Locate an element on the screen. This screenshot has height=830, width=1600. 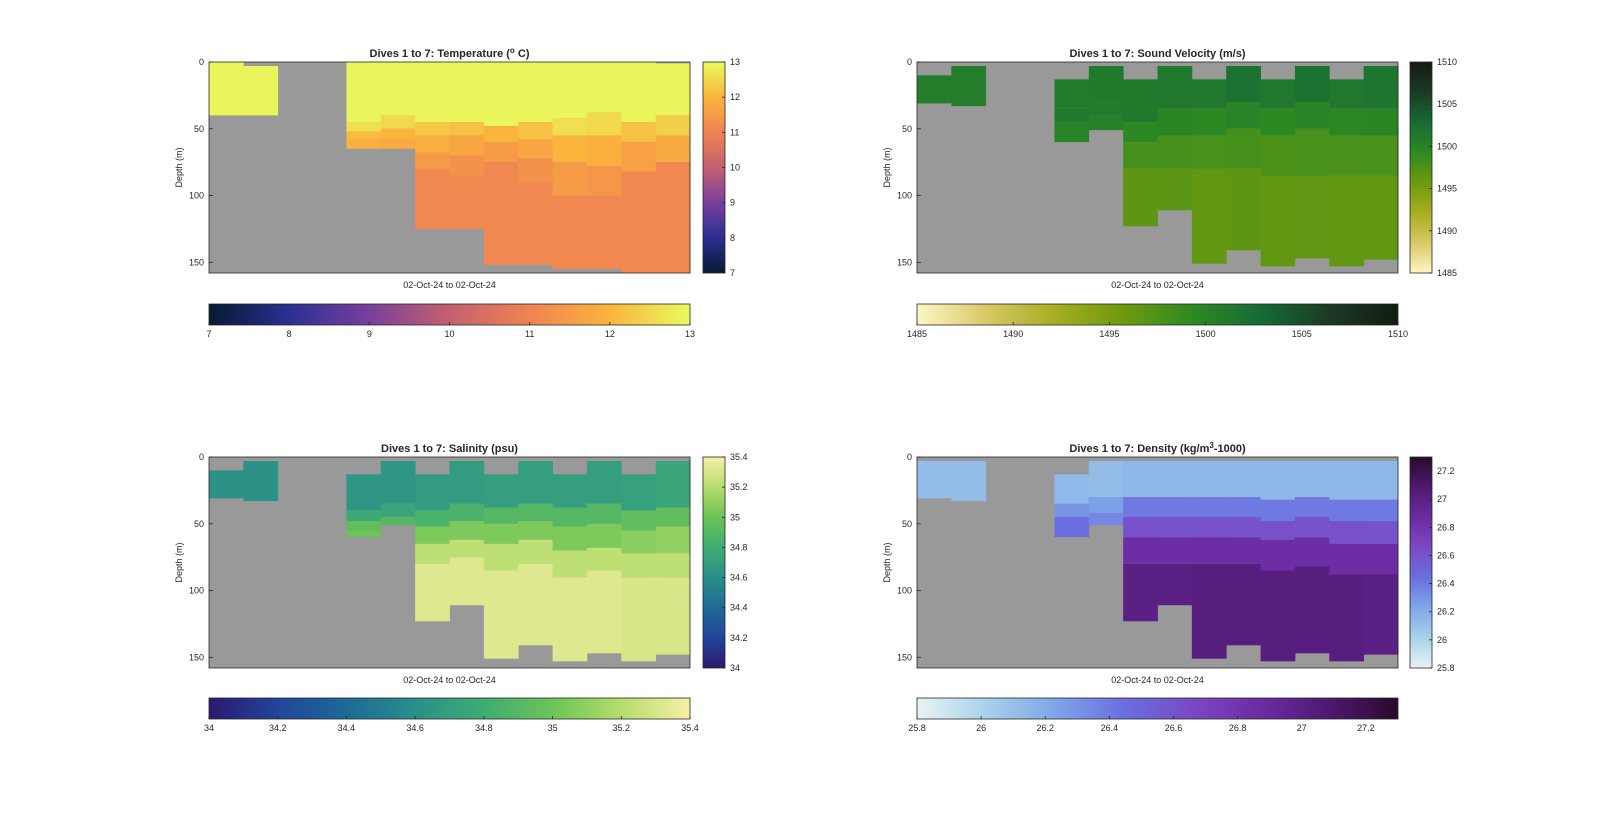
horizontal-colorbar is located at coordinates (449, 314).